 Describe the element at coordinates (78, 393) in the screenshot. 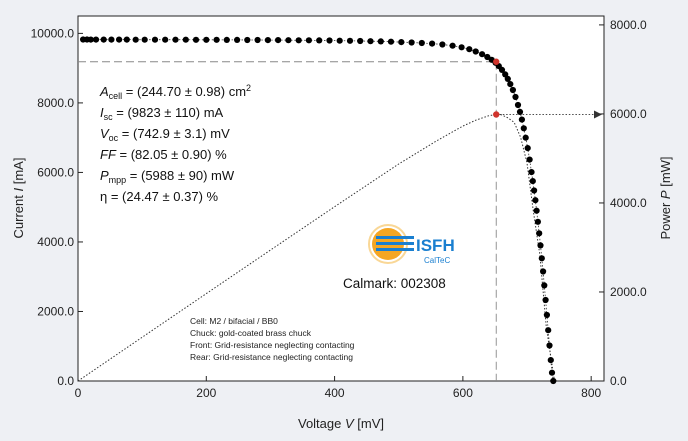

I see `x-tick-label: 0` at that location.